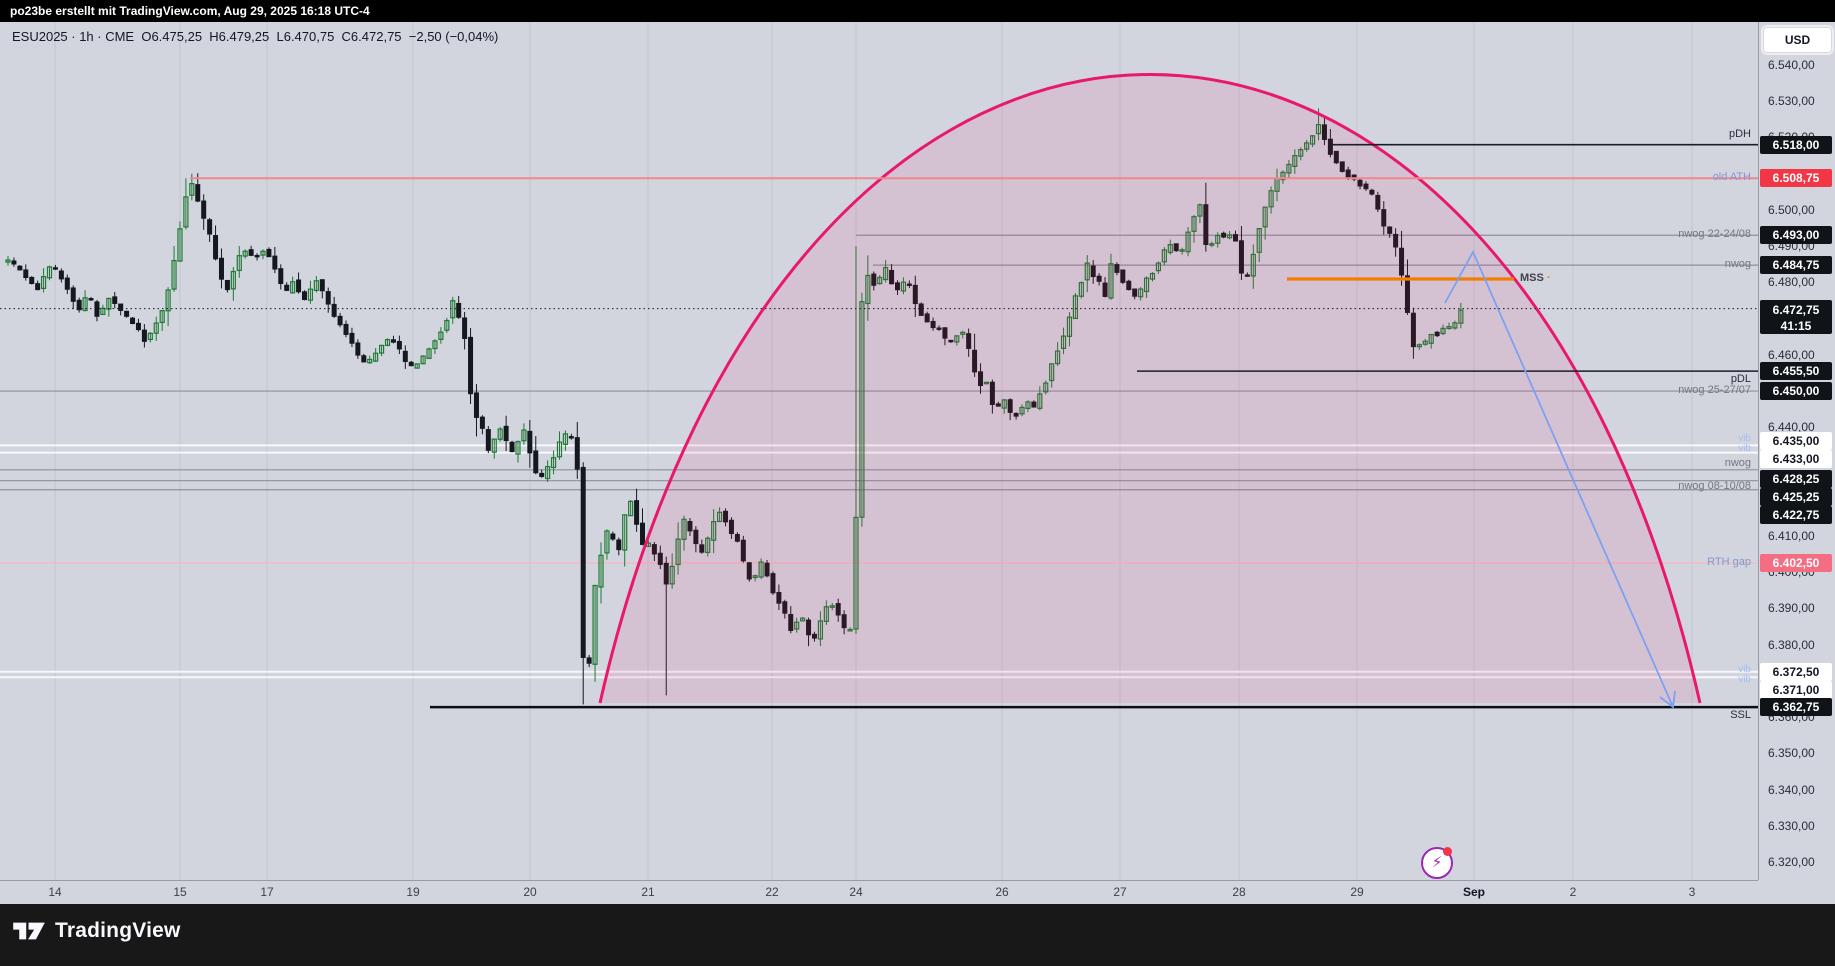 The width and height of the screenshot is (1835, 966). Describe the element at coordinates (1796, 391) in the screenshot. I see `price-badge-nwog-2527: 6.450,00` at that location.